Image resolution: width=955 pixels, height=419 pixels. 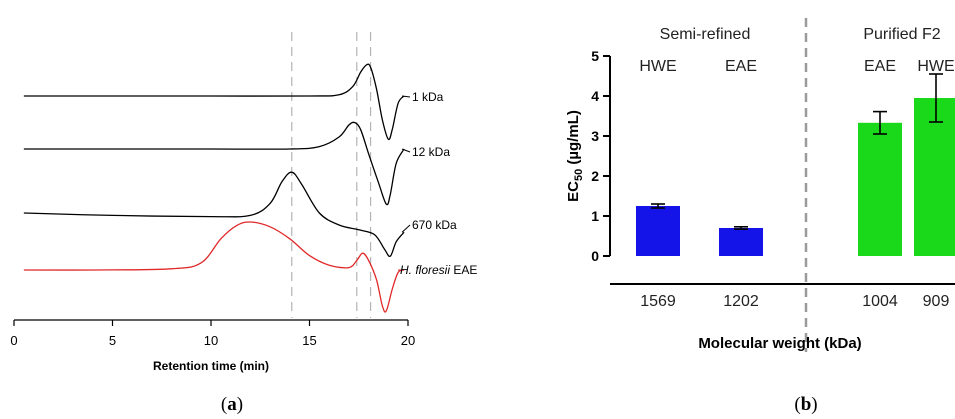 What do you see at coordinates (211, 366) in the screenshot?
I see `x-axis-title: Retention time (min)` at bounding box center [211, 366].